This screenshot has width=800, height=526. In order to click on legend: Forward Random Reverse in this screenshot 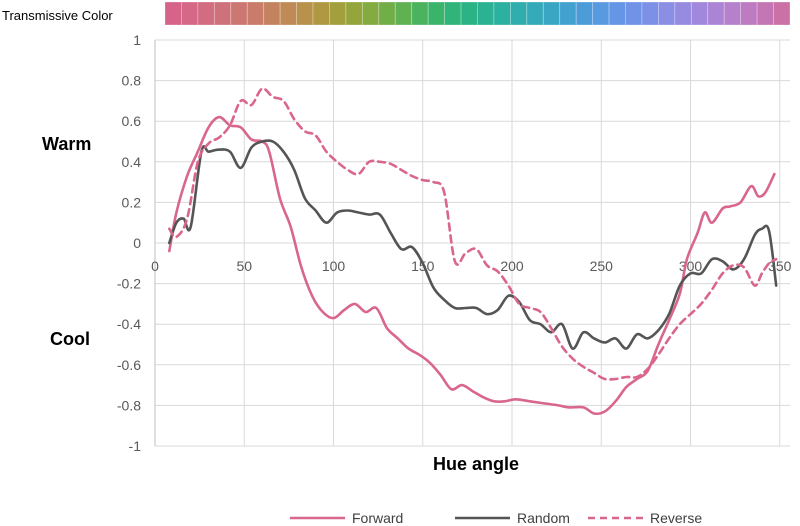, I will do `click(496, 518)`.